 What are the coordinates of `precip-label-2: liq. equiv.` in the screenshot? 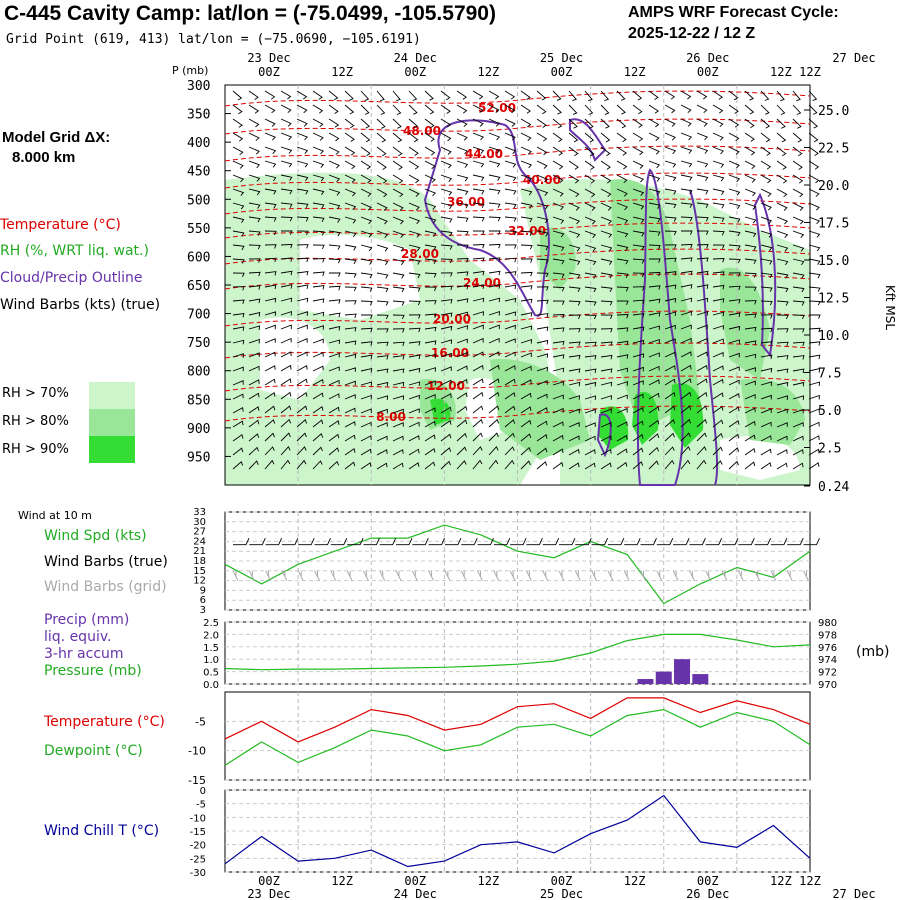 It's located at (78, 637).